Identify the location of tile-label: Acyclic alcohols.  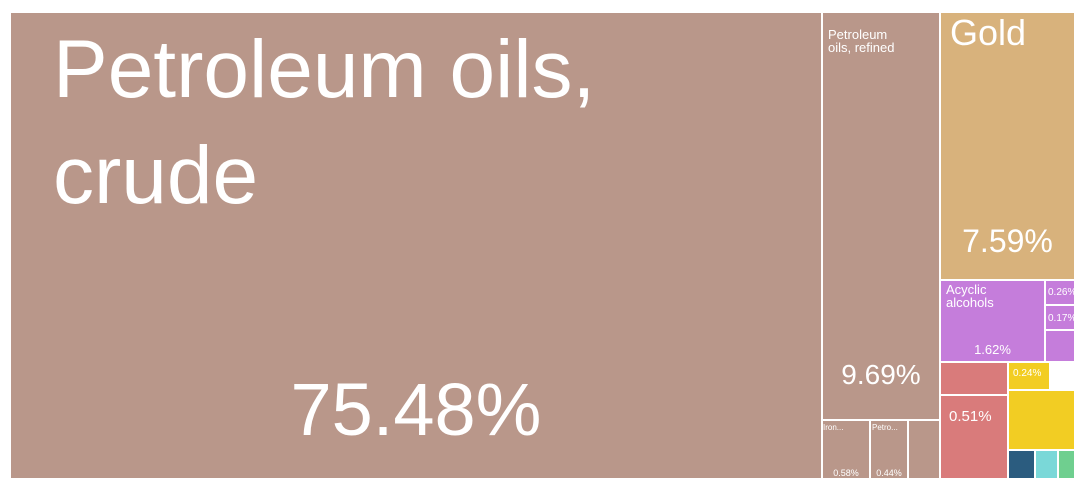
(970, 296).